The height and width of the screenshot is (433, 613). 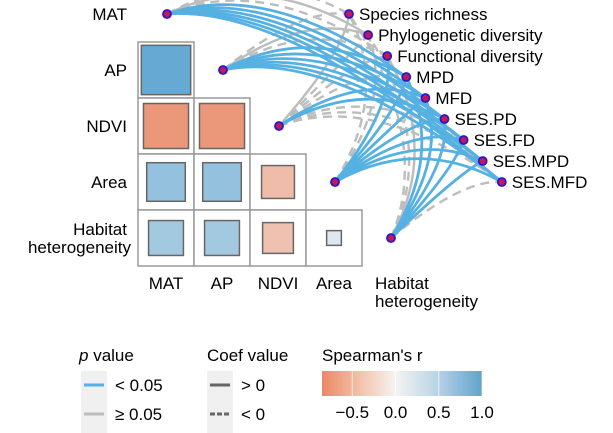 What do you see at coordinates (279, 126) in the screenshot?
I see `node-ndvi` at bounding box center [279, 126].